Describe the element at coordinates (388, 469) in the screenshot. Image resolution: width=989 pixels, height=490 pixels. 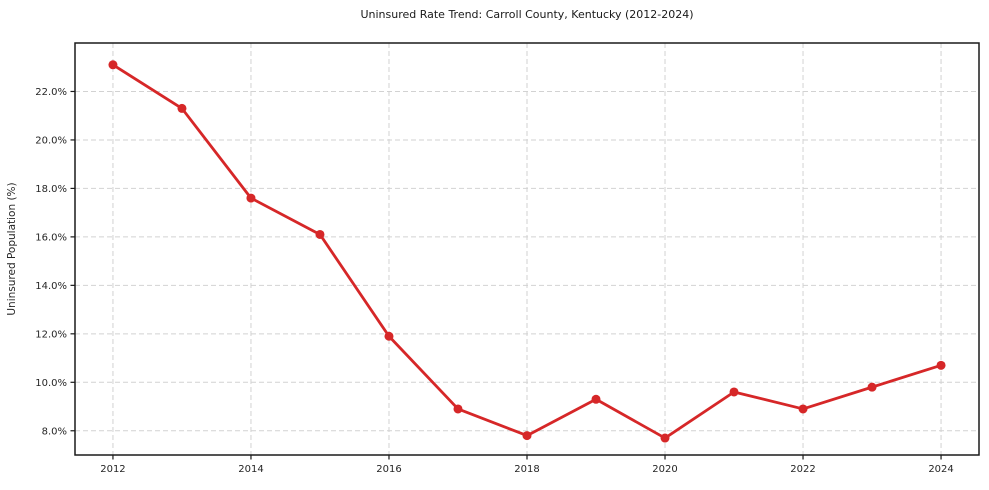
I see `x-tick-label: 2016` at that location.